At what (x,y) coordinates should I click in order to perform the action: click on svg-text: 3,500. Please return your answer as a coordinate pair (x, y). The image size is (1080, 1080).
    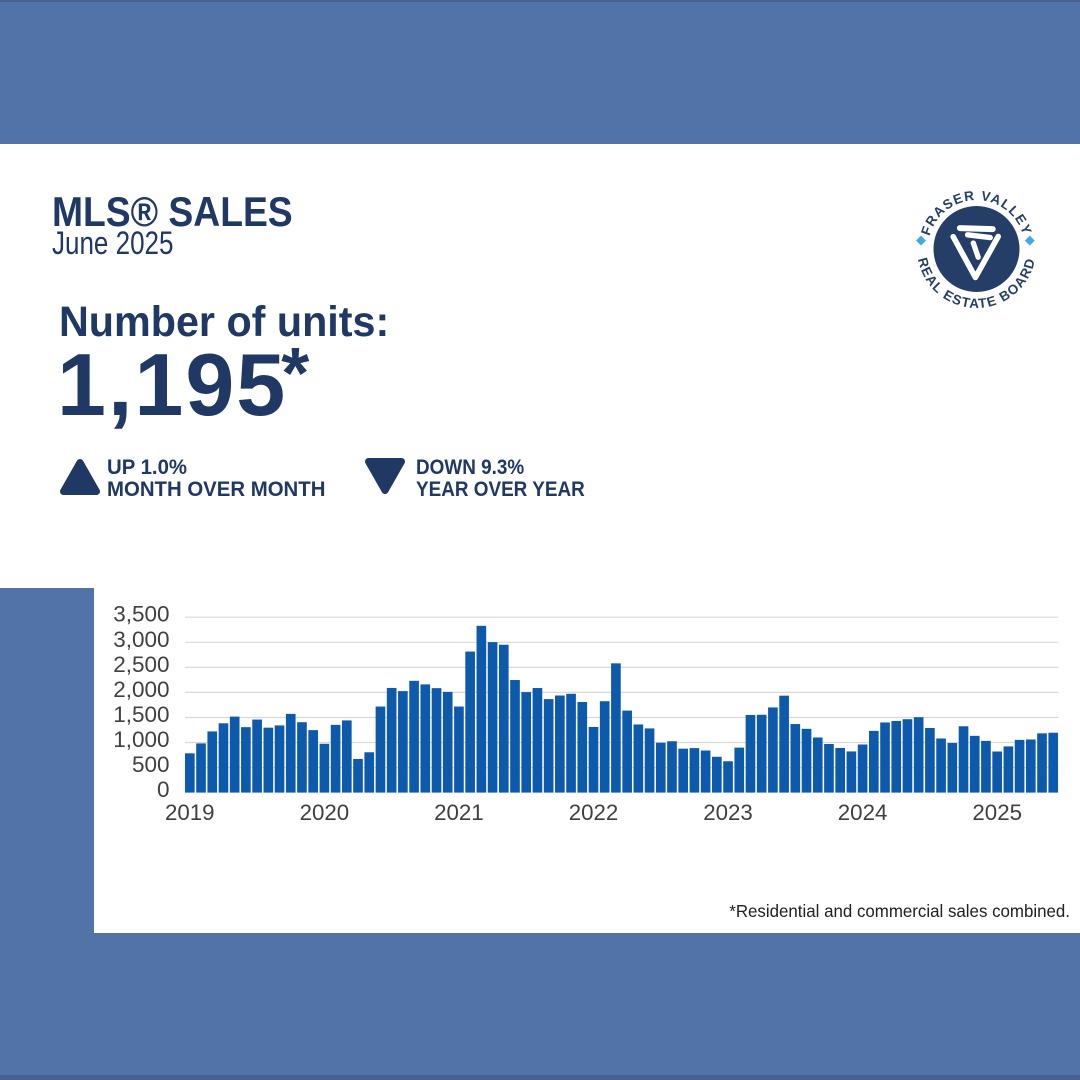
    Looking at the image, I should click on (141, 614).